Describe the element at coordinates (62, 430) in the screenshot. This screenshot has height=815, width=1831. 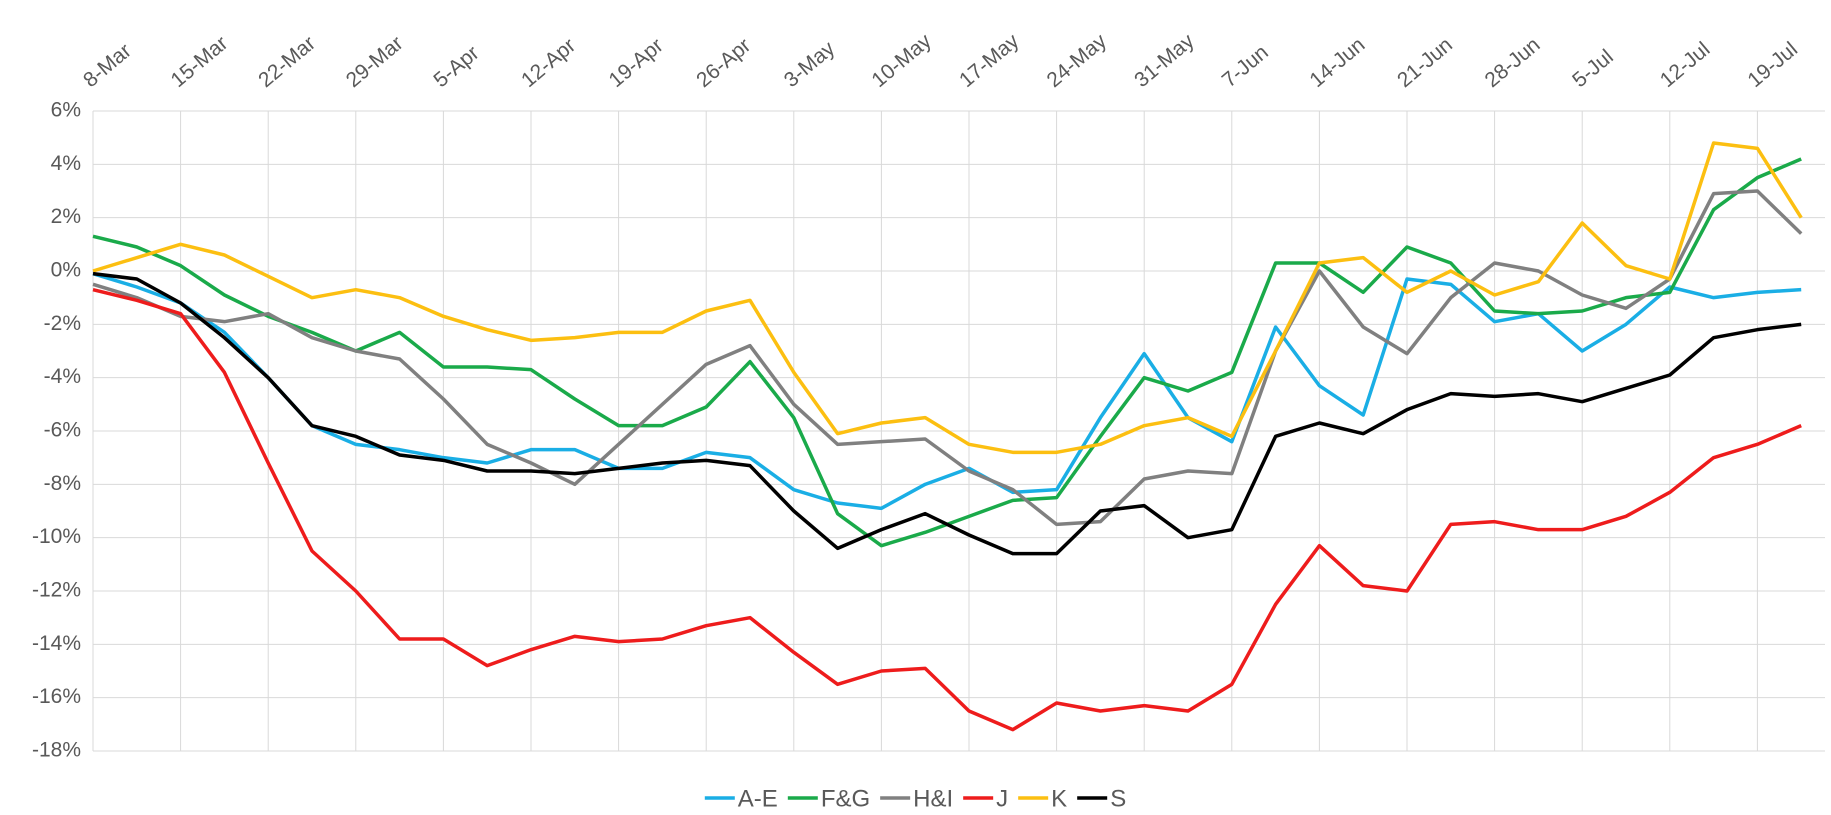
I see `y-tick-label: -6%` at that location.